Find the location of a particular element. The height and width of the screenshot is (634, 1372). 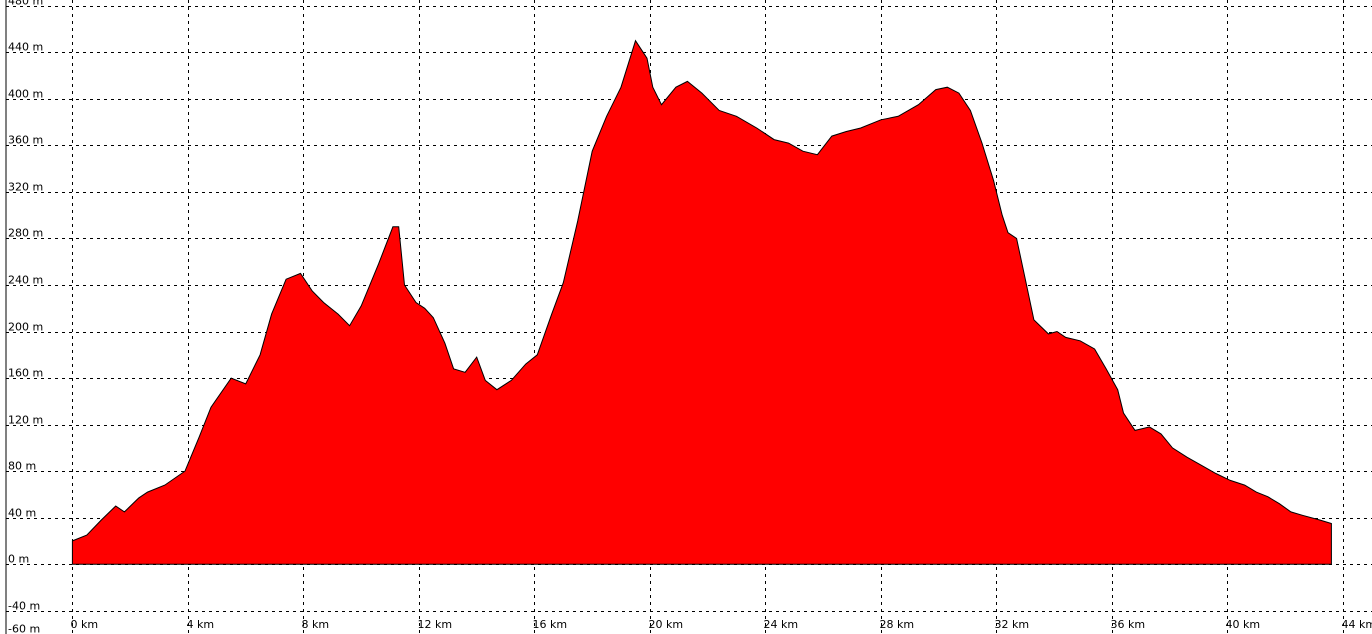

x-tick-label: 32 km is located at coordinates (1012, 624).